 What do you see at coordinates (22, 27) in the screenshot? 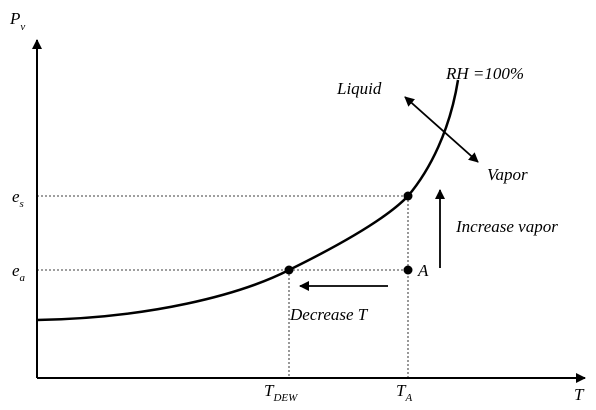
I see `label-sub: v` at bounding box center [22, 27].